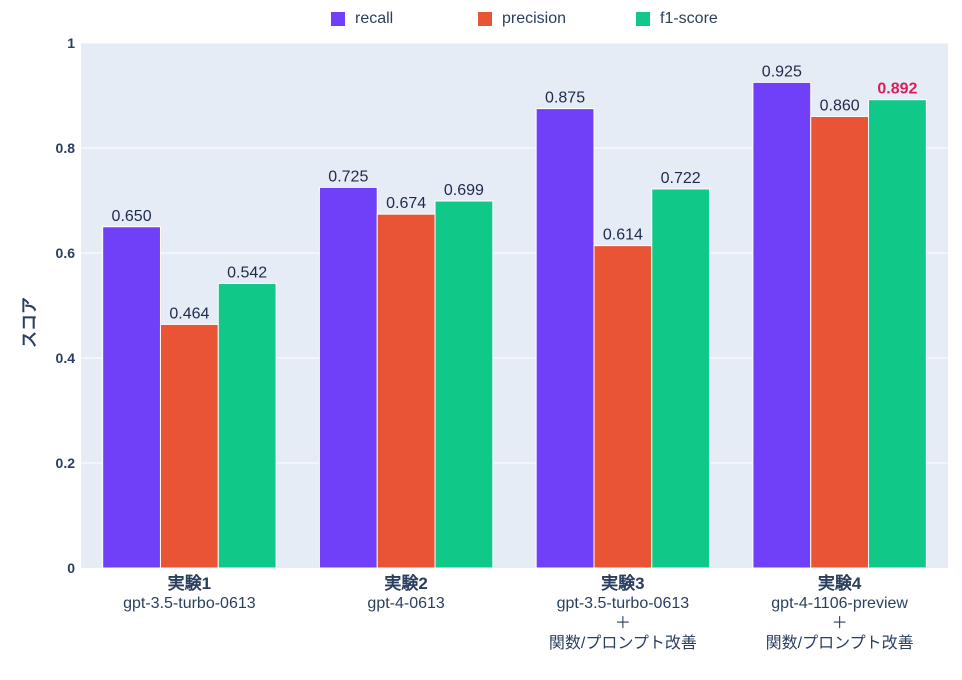  Describe the element at coordinates (247, 272) in the screenshot. I see `bar-label-f1-score-1: 0.542` at that location.